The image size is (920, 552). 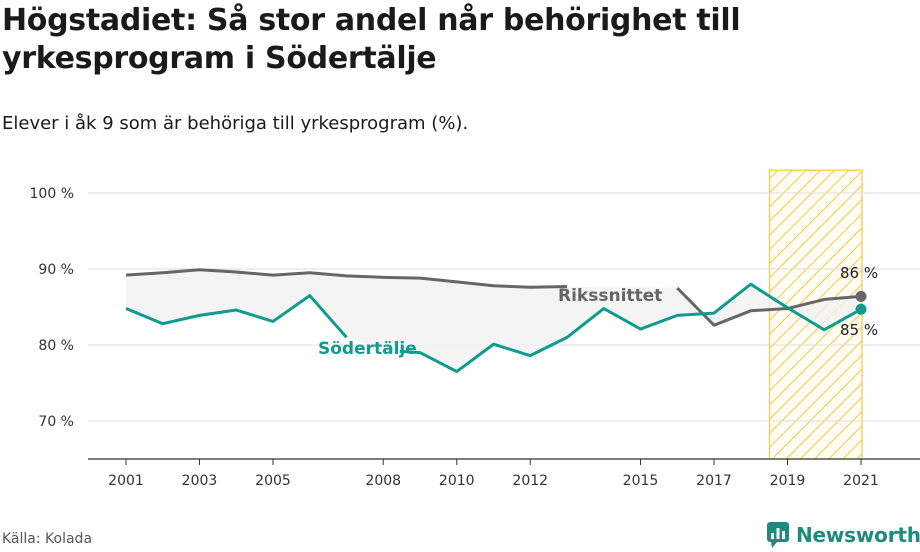 I want to click on brand-logo: Newsworthy, so click(x=843, y=535).